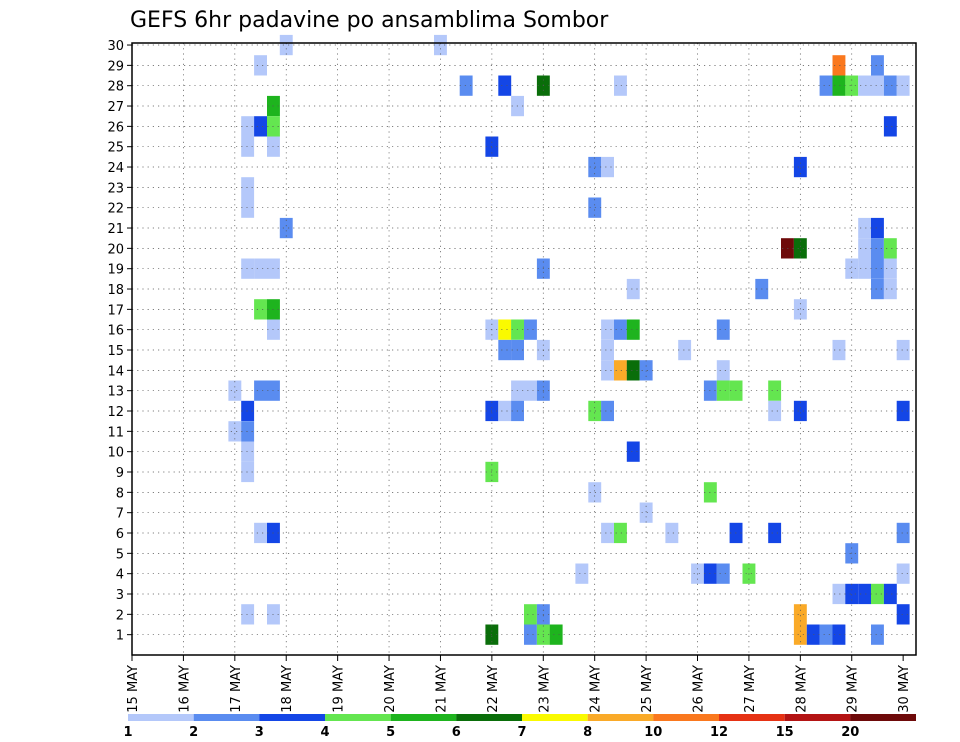 The image size is (960, 742). Describe the element at coordinates (441, 689) in the screenshot. I see `x-tick-label: 21 MAY` at that location.